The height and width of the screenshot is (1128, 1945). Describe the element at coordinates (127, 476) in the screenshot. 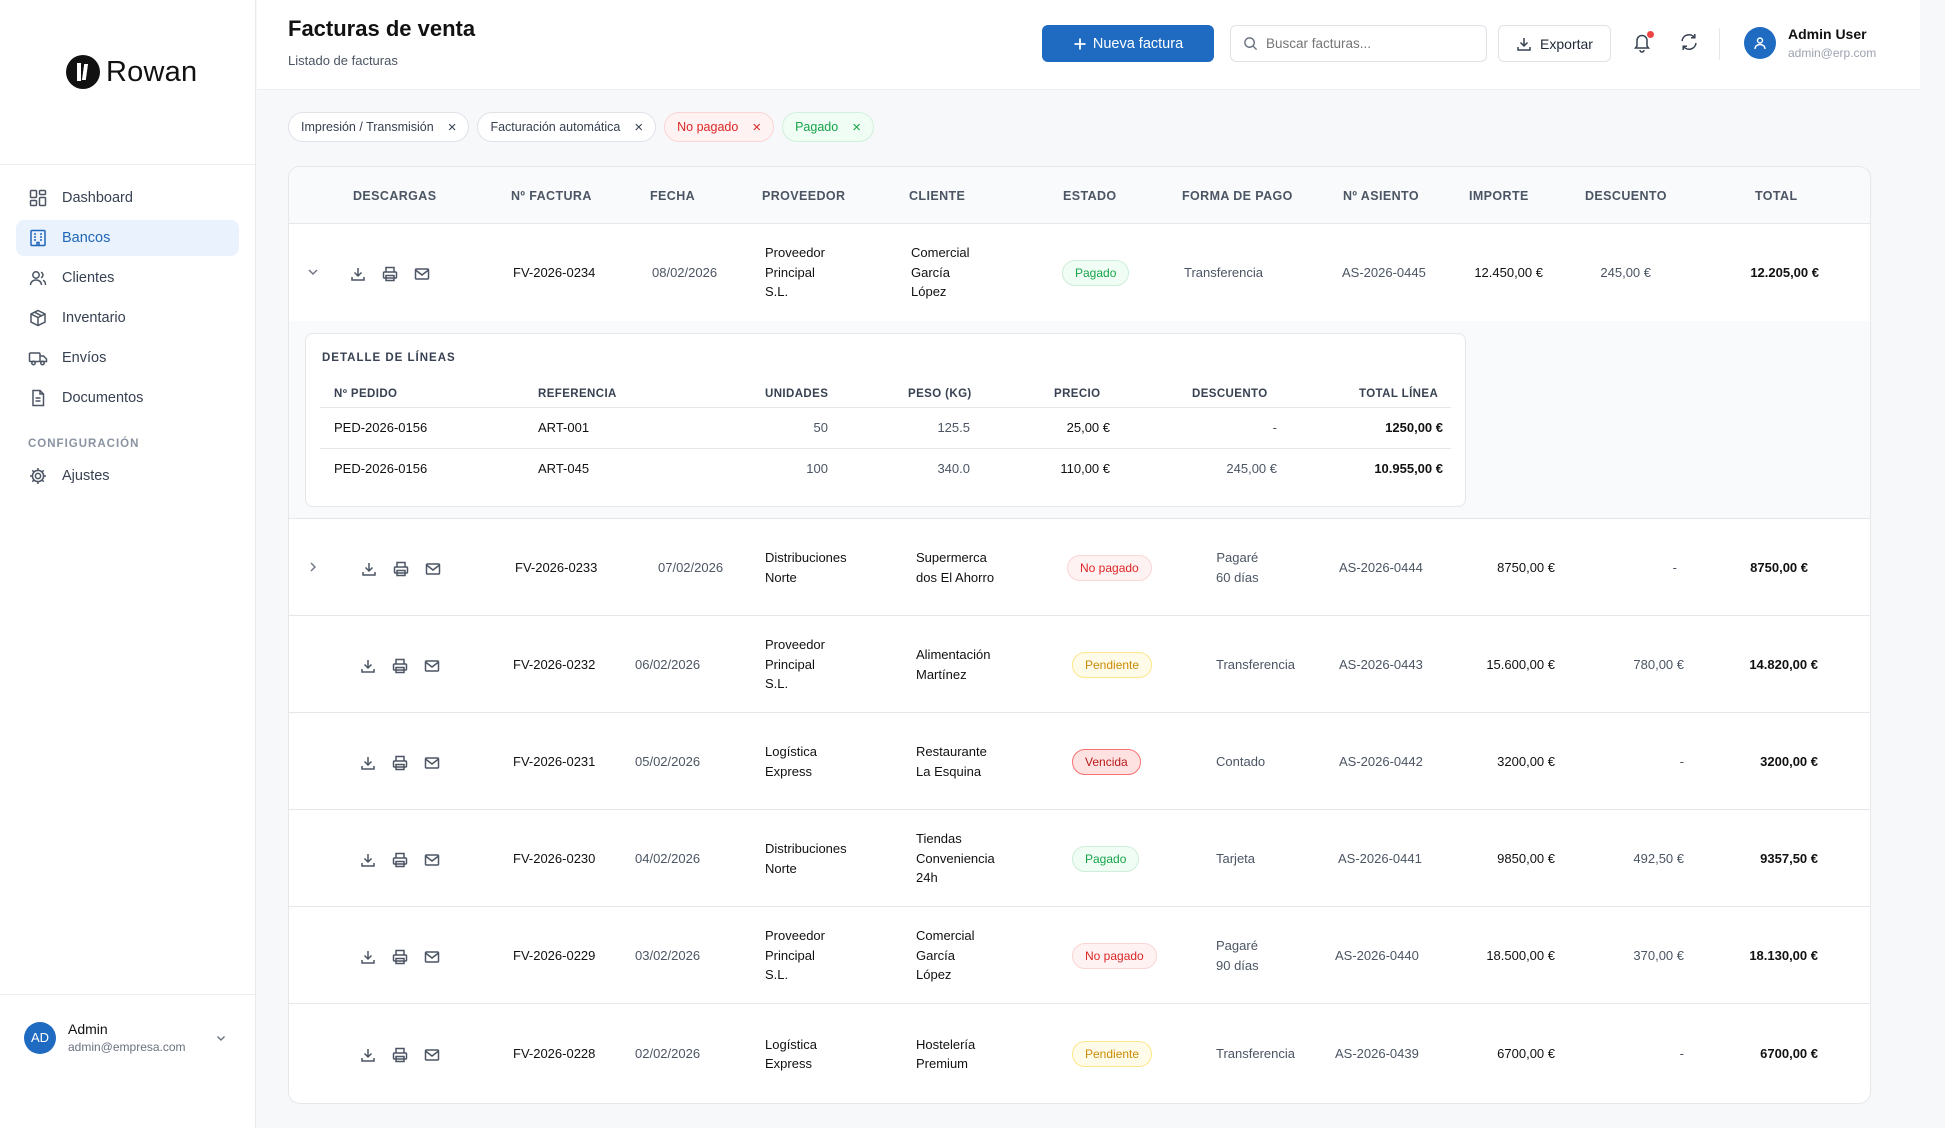

I see `sidebar-item-ajustes: Ajustes` at that location.